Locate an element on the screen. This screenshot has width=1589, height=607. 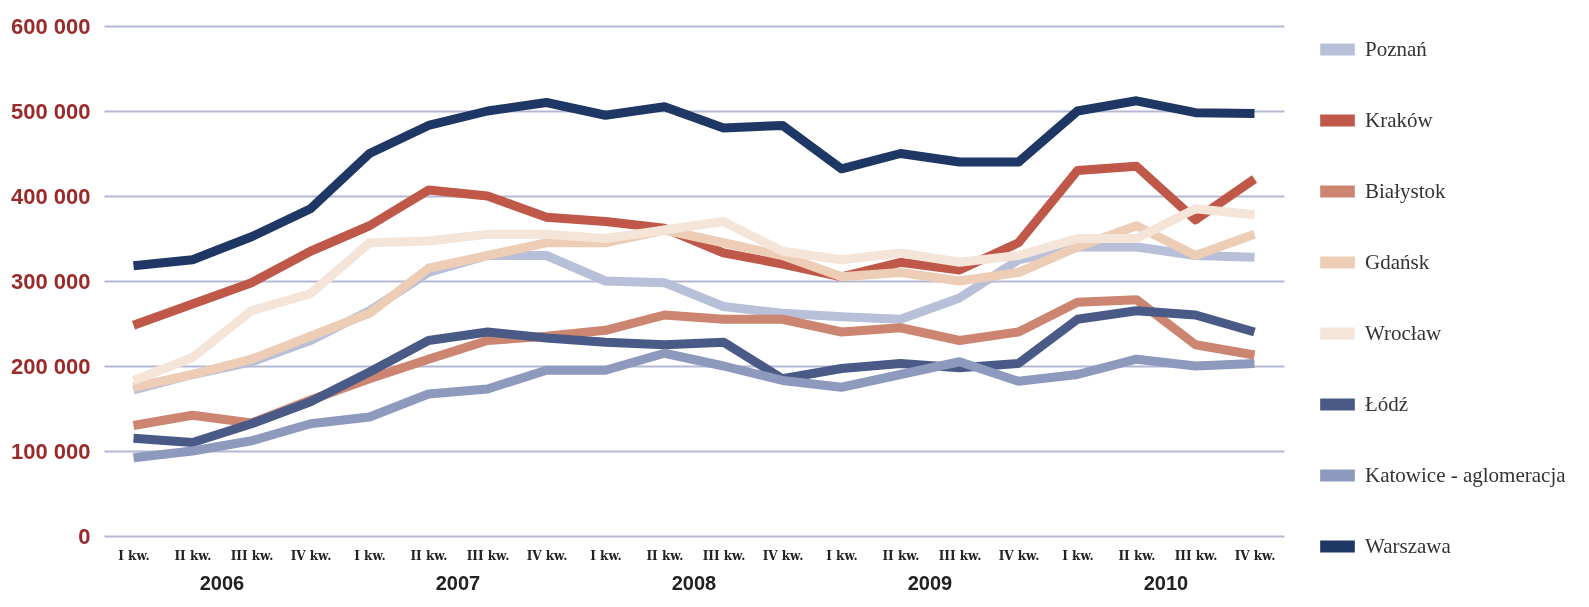
y-tick-label: 300 000 is located at coordinates (50, 281).